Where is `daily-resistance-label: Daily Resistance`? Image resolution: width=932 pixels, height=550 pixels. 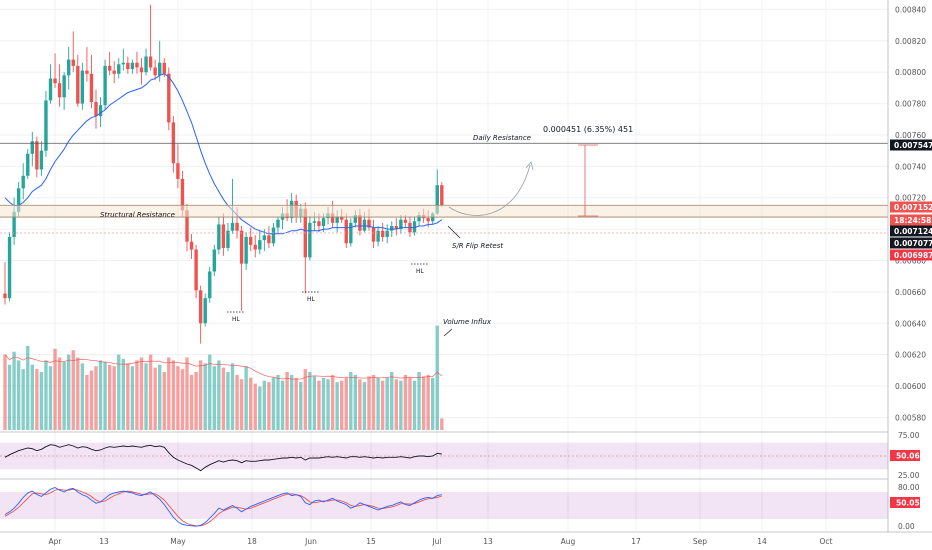 daily-resistance-label: Daily Resistance is located at coordinates (502, 138).